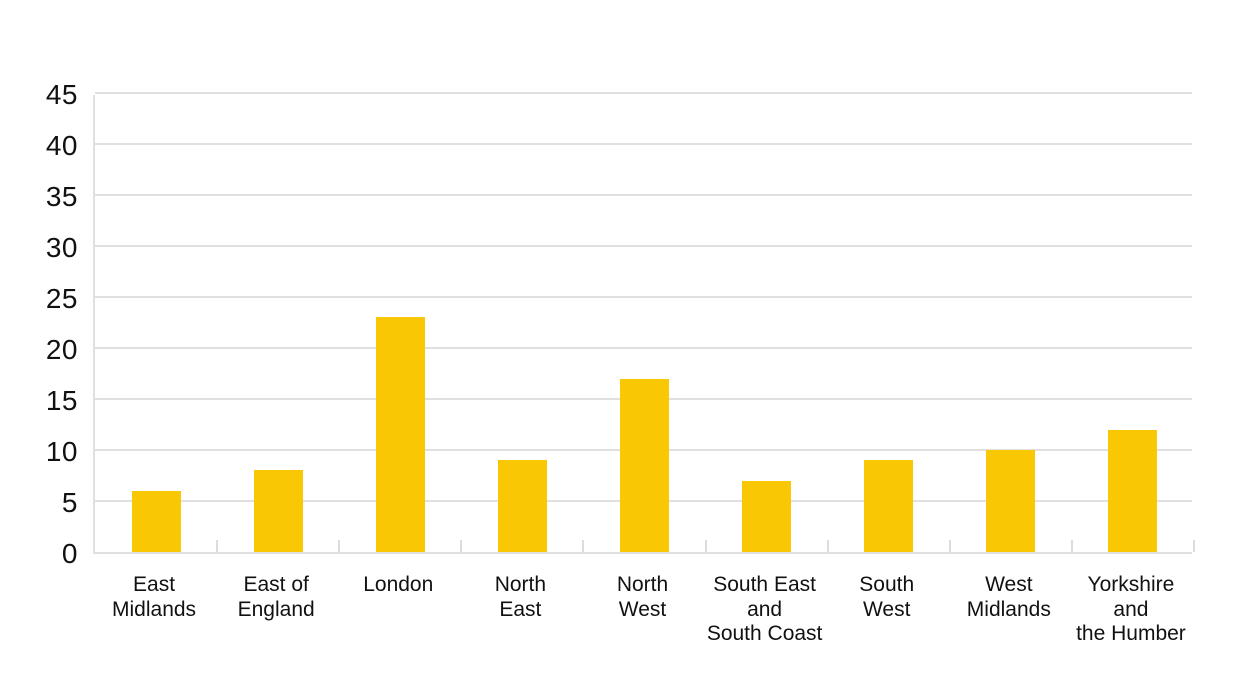 The width and height of the screenshot is (1250, 689). What do you see at coordinates (156, 521) in the screenshot?
I see `bar-east-midlands` at bounding box center [156, 521].